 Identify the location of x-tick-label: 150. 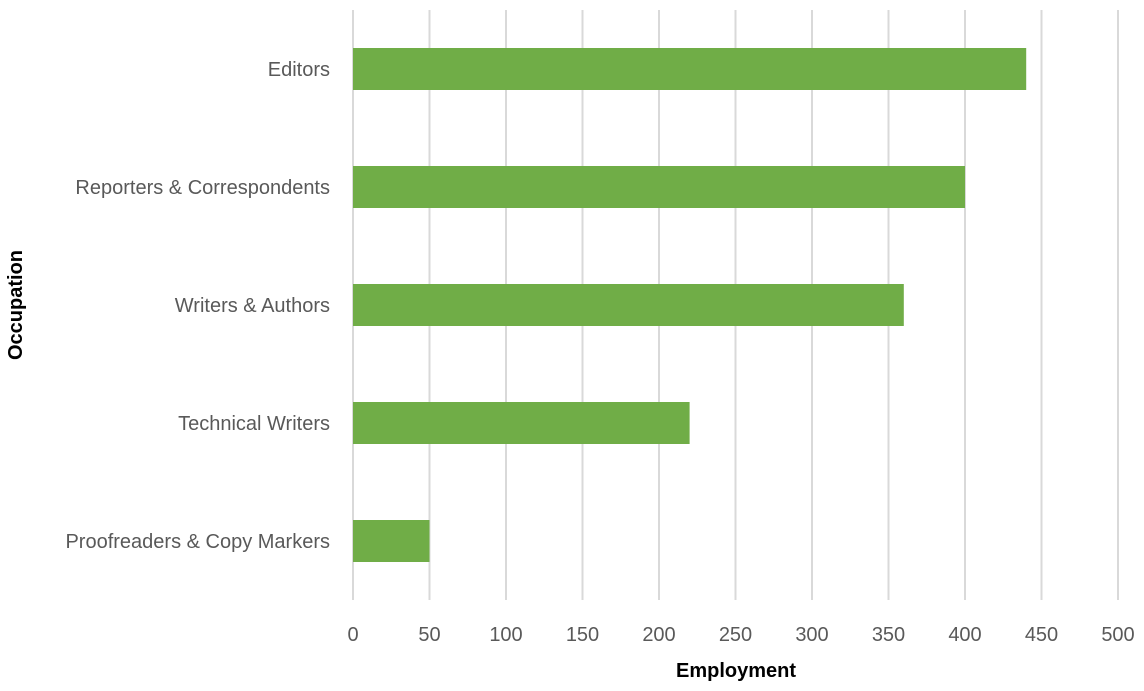
(582, 635).